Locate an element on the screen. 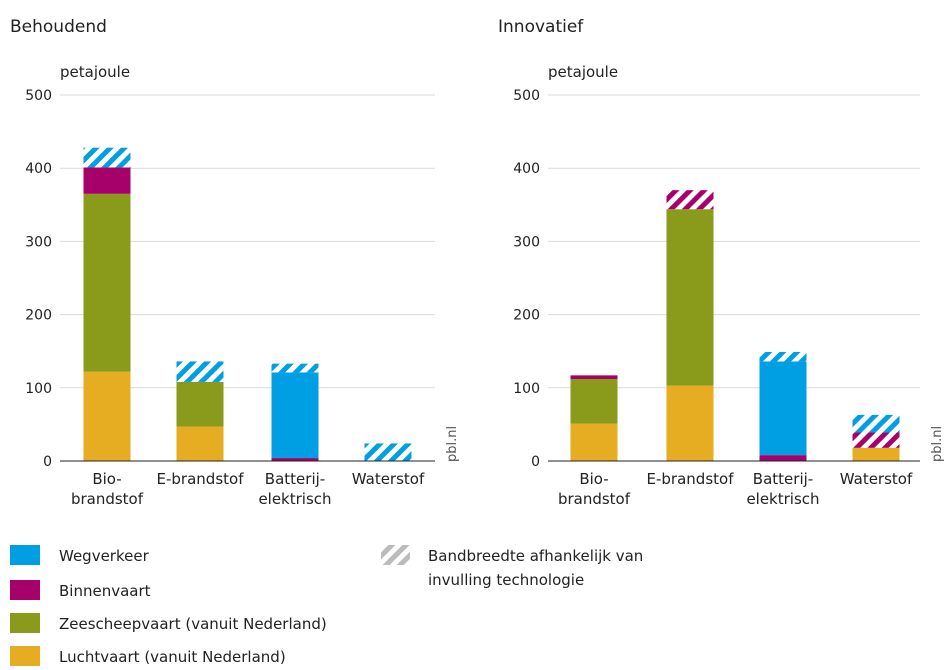  legend-label: Bandbreedte afhankelijk van is located at coordinates (535, 556).